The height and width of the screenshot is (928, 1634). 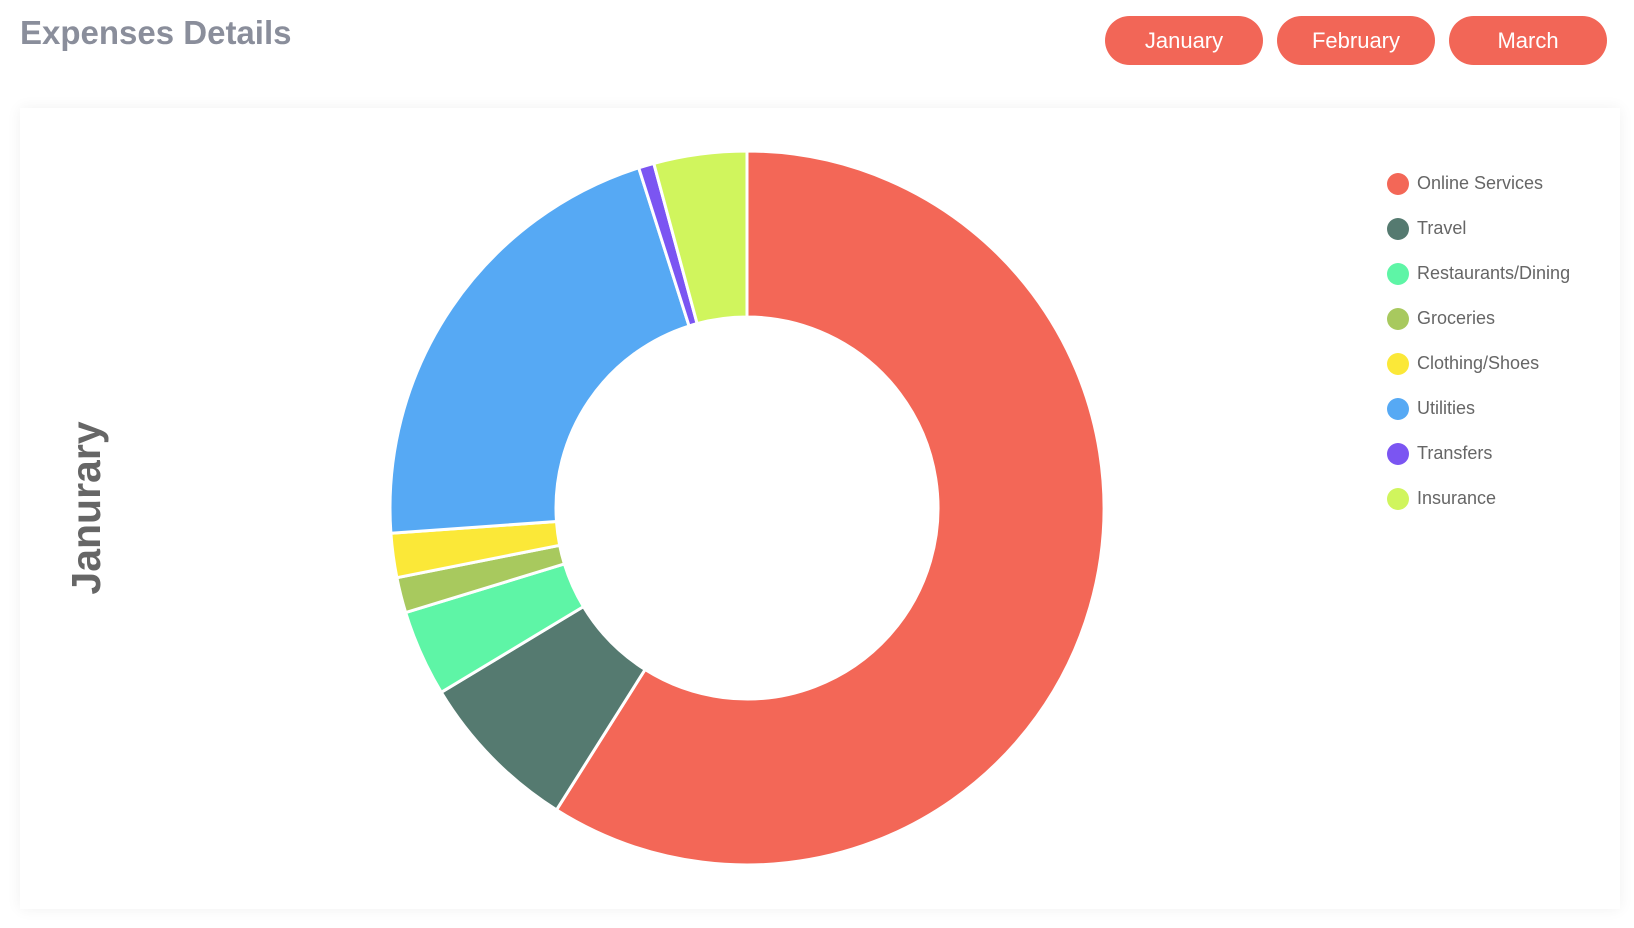 What do you see at coordinates (1456, 498) in the screenshot?
I see `legend-label: Insurance` at bounding box center [1456, 498].